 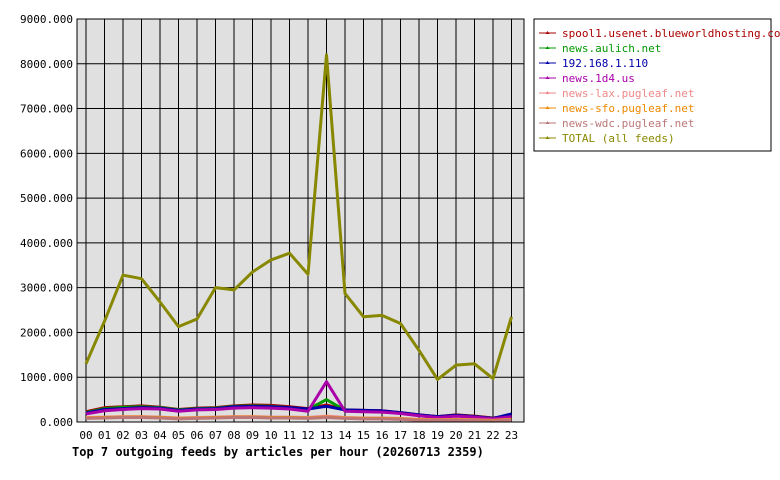 I want to click on x-tick-label: 19, so click(x=437, y=435).